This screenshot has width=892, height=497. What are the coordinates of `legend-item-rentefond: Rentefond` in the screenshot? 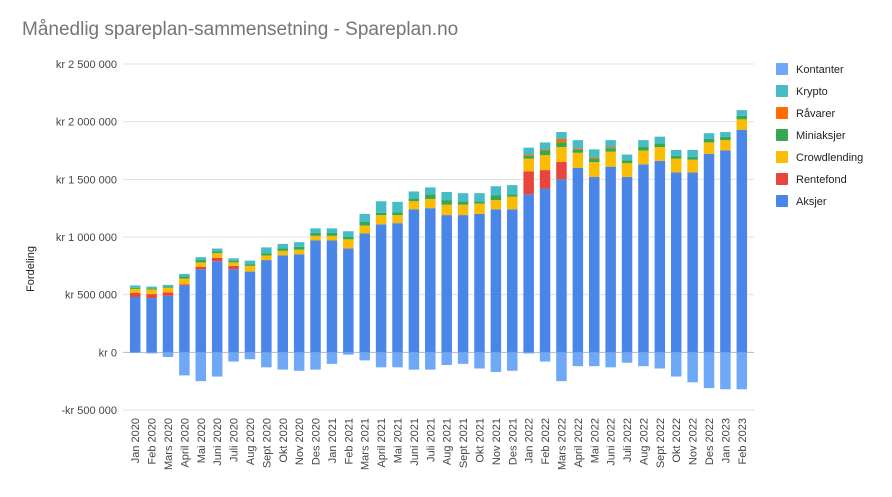 It's located at (811, 179).